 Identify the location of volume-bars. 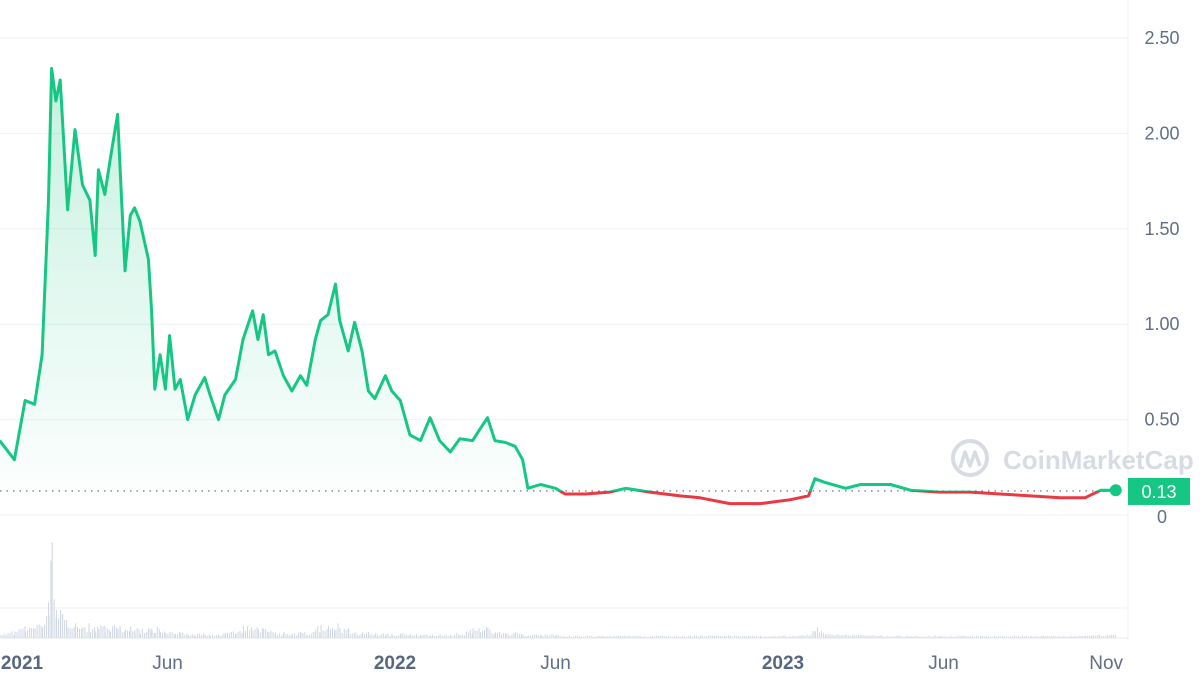
(558, 590).